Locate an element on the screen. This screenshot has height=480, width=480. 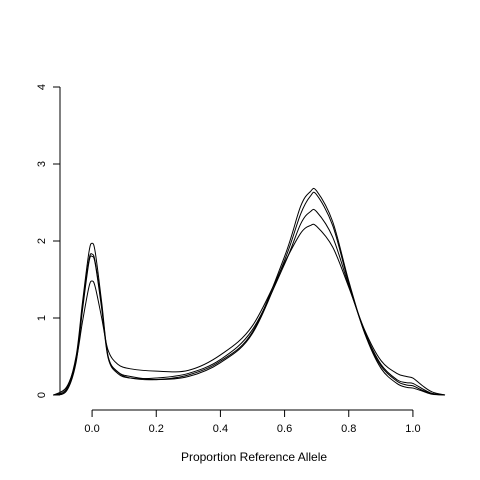
x-tick-label: 0.8 is located at coordinates (348, 429).